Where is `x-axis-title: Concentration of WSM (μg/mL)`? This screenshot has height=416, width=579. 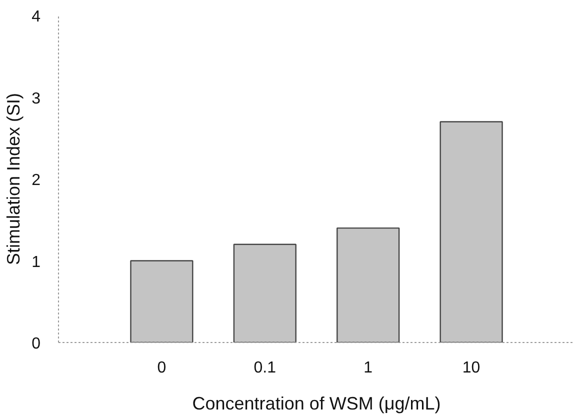
x-axis-title: Concentration of WSM (μg/mL) is located at coordinates (316, 404).